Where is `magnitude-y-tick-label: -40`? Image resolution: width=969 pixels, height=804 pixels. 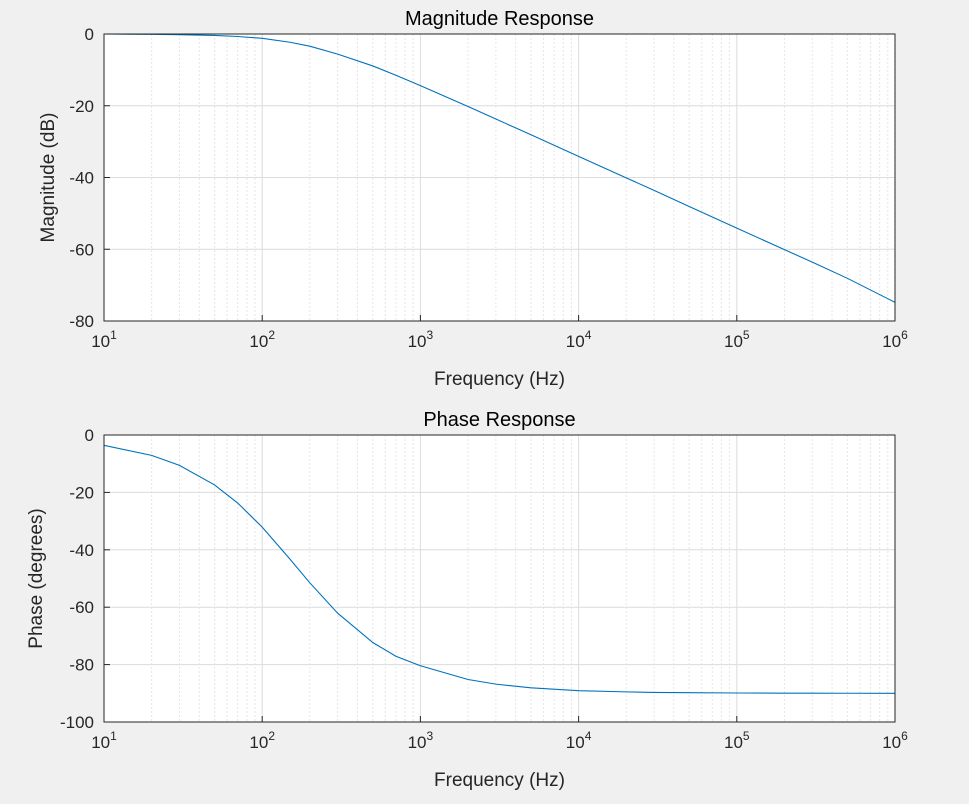
magnitude-y-tick-label: -40 is located at coordinates (81, 178).